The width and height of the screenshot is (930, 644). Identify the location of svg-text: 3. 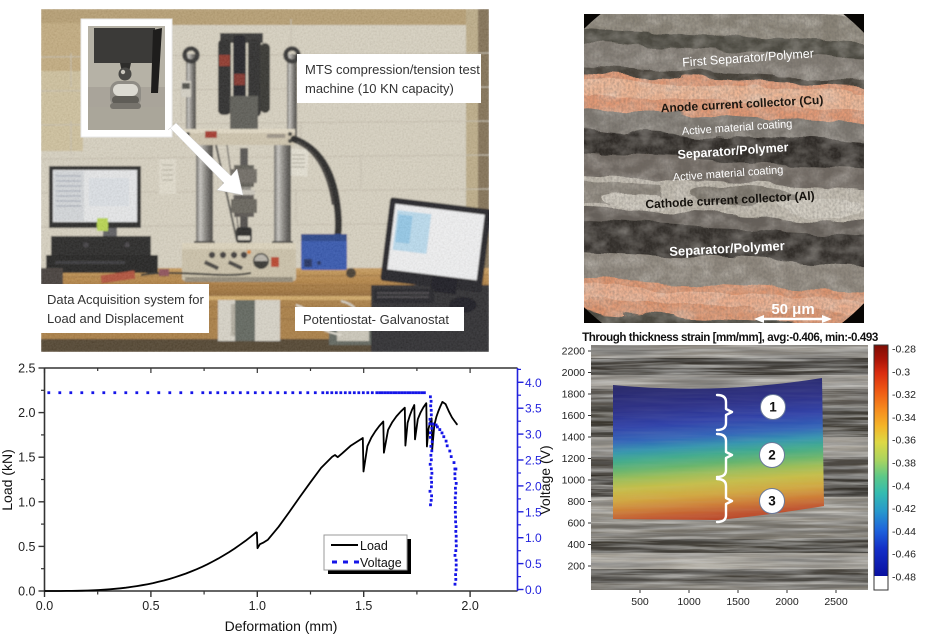
(772, 501).